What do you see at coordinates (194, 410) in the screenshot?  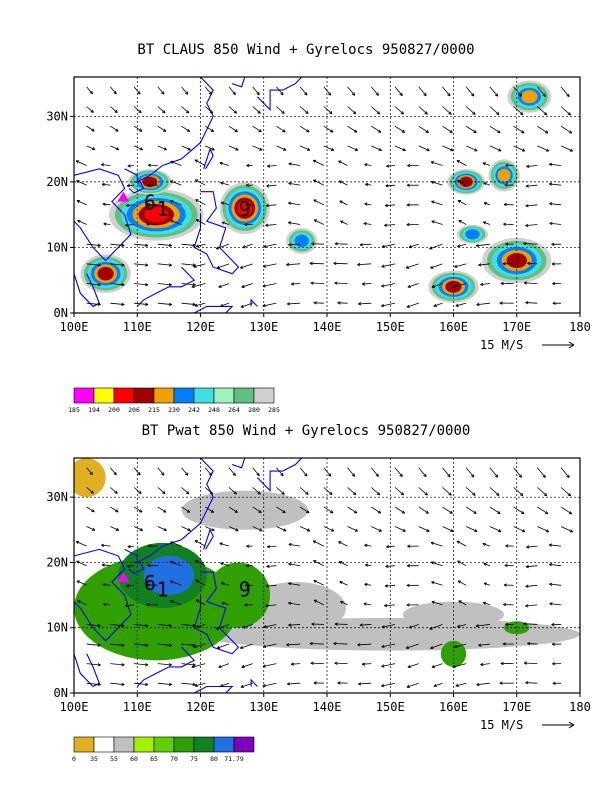 I see `chart0-colorbar-label: 242` at bounding box center [194, 410].